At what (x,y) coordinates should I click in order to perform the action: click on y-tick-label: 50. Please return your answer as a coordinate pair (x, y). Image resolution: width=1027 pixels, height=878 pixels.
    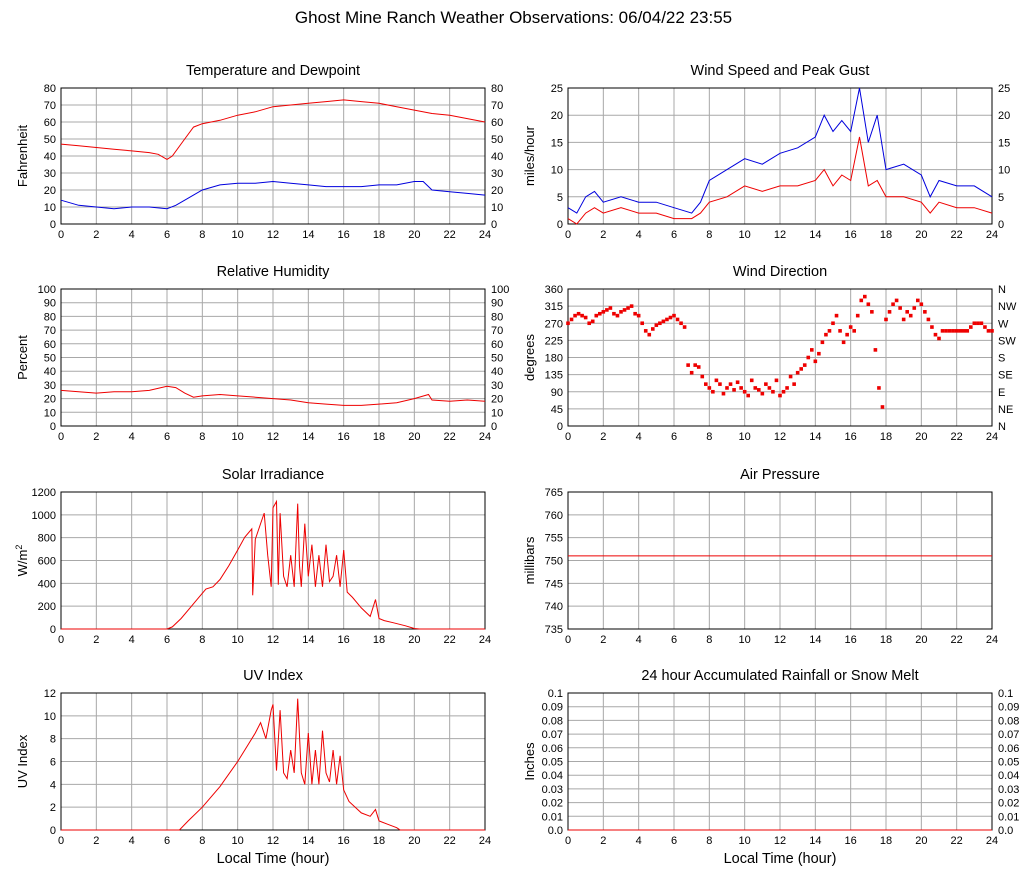
    Looking at the image, I should click on (50, 359).